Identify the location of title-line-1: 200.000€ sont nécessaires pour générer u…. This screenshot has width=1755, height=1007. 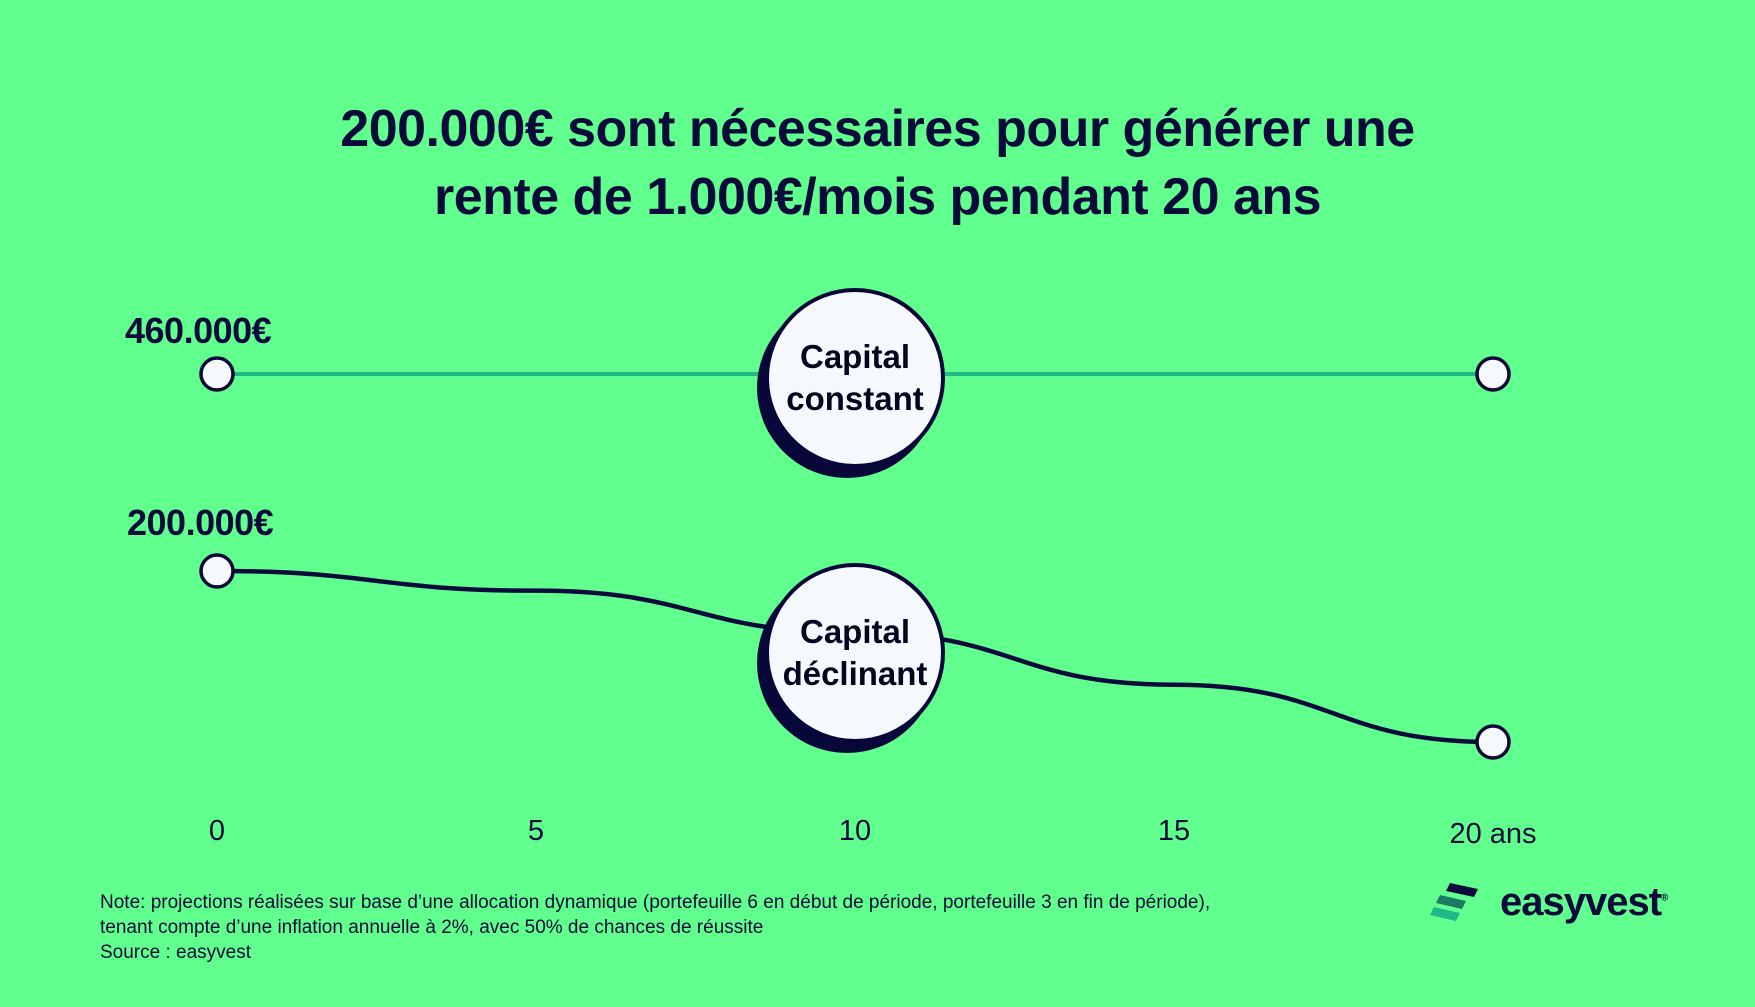
(877, 129).